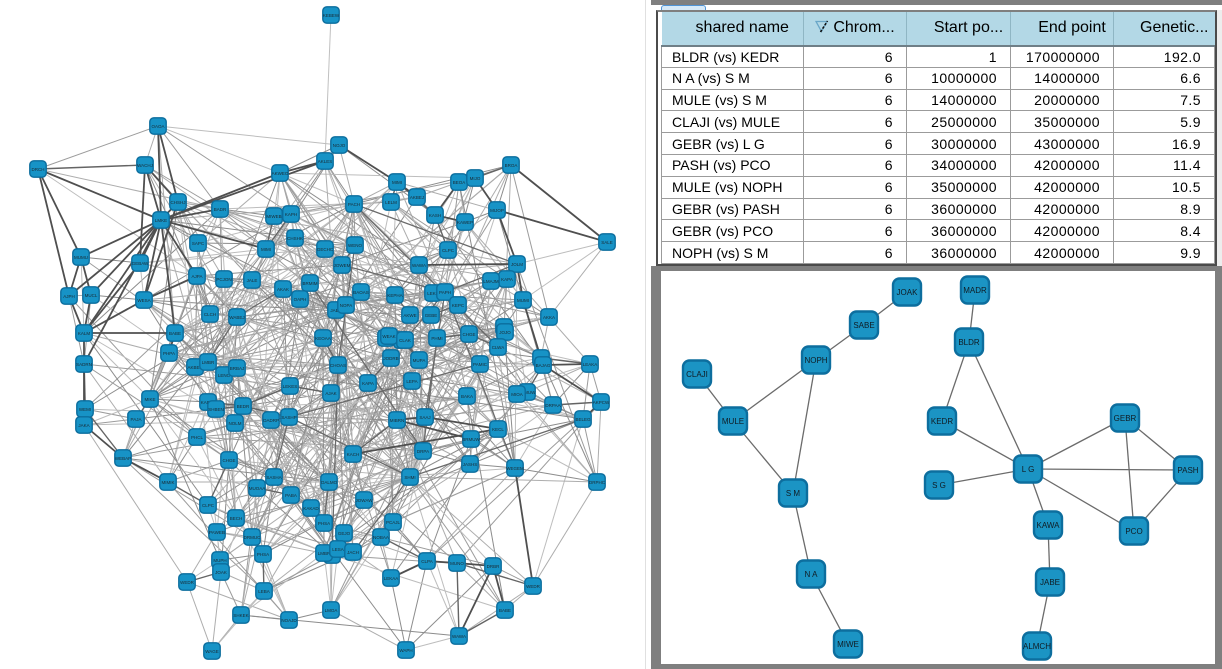  What do you see at coordinates (528, 392) in the screenshot?
I see `svg-text: LEMUW` at bounding box center [528, 392].